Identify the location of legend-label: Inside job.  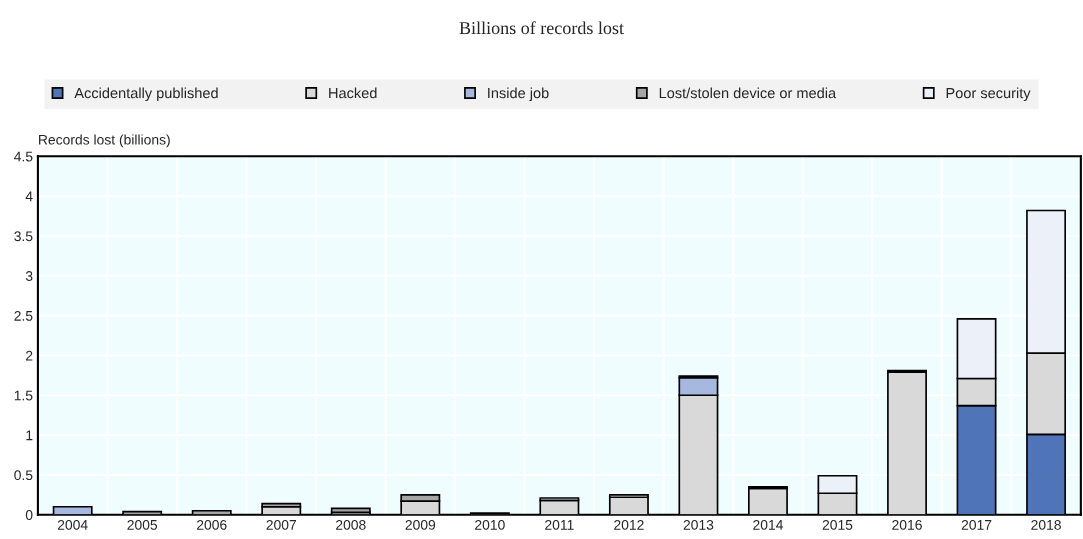
(518, 94).